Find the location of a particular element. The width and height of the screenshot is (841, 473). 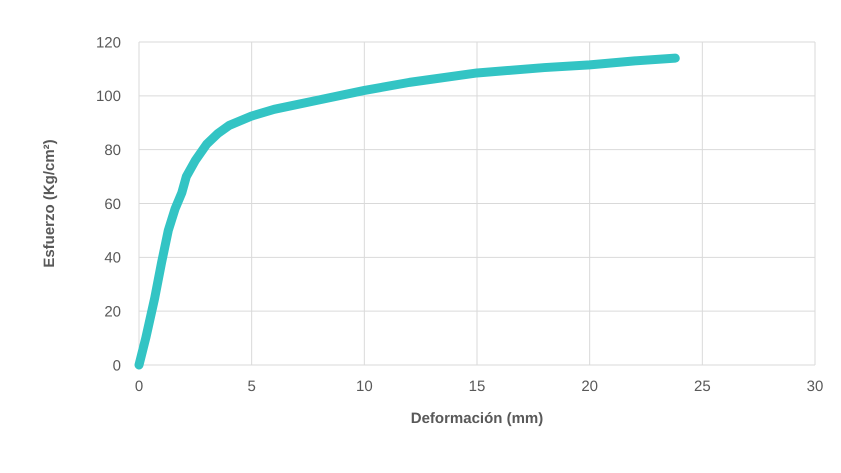

y-tick-label: 100 is located at coordinates (108, 97).